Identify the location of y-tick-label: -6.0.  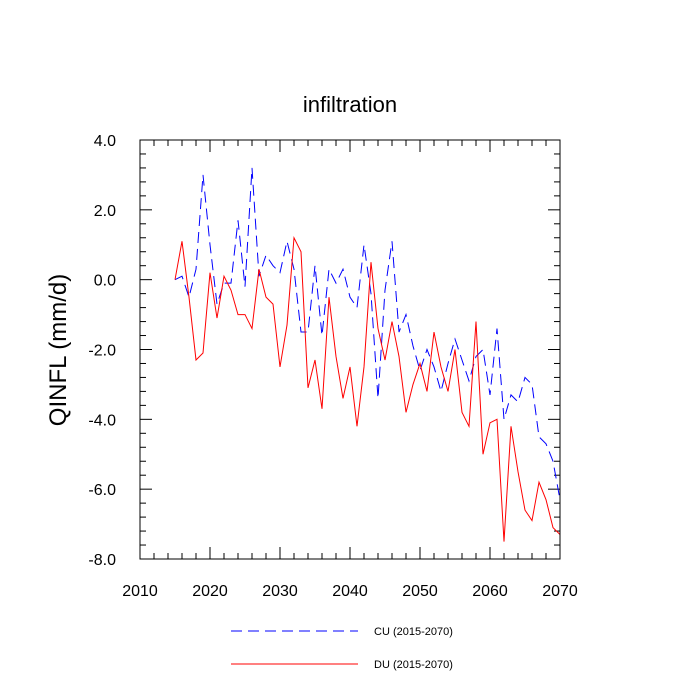
(102, 490).